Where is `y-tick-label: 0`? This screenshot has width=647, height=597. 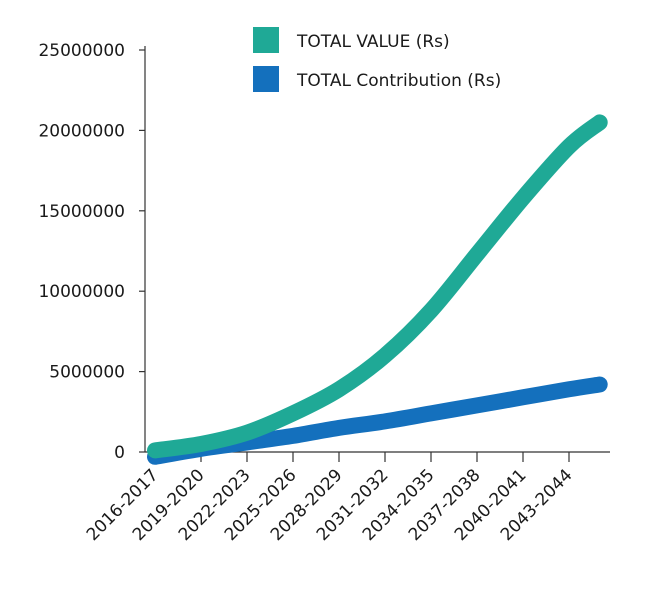
y-tick-label: 0 is located at coordinates (119, 453).